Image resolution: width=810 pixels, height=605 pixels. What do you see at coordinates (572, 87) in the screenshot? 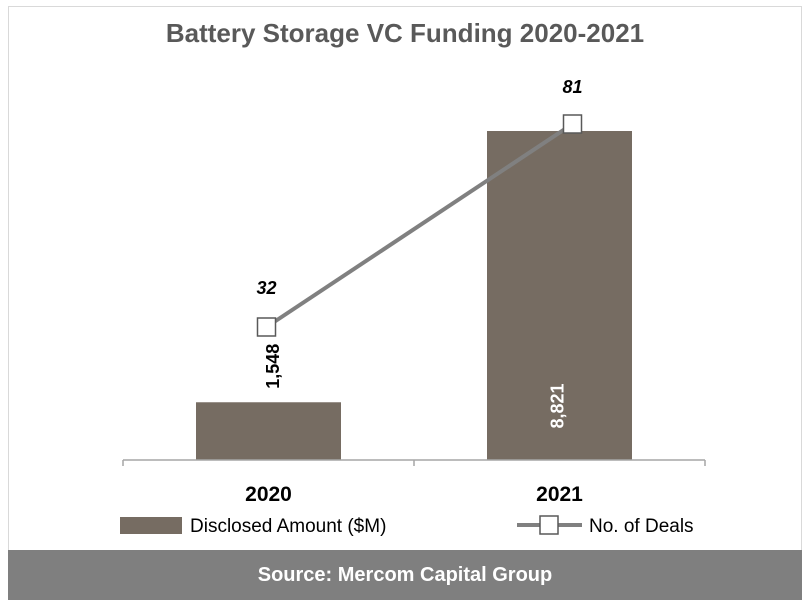
I see `deals-data-label: 81` at bounding box center [572, 87].